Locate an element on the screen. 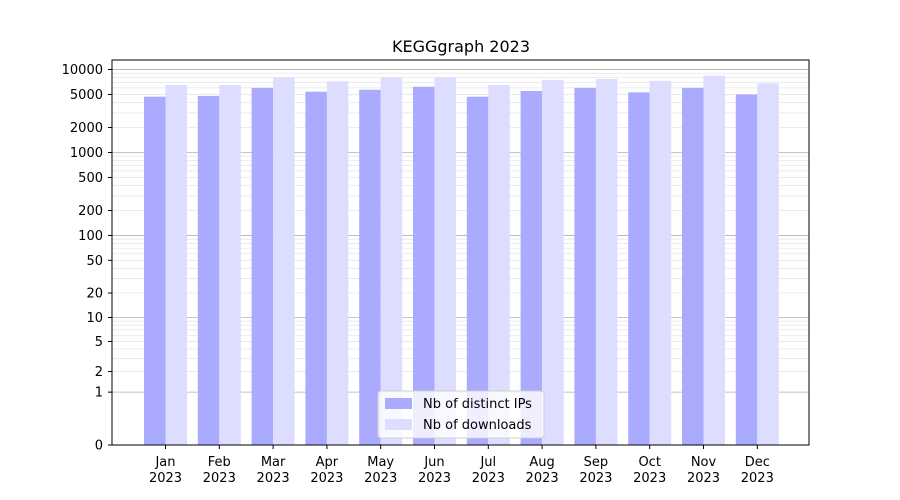  bar-distinct-ips-mar is located at coordinates (262, 266).